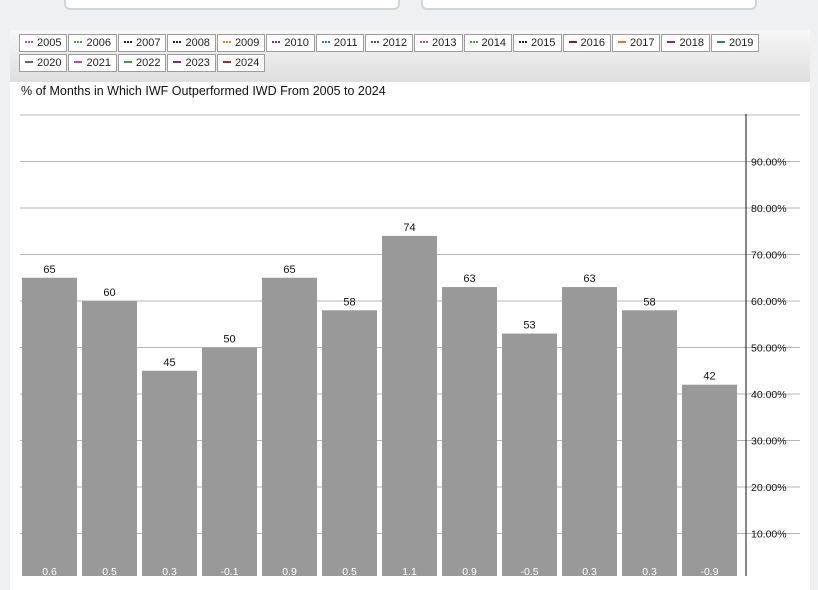 The image size is (818, 590). Describe the element at coordinates (529, 326) in the screenshot. I see `bar-value-label: 53` at that location.